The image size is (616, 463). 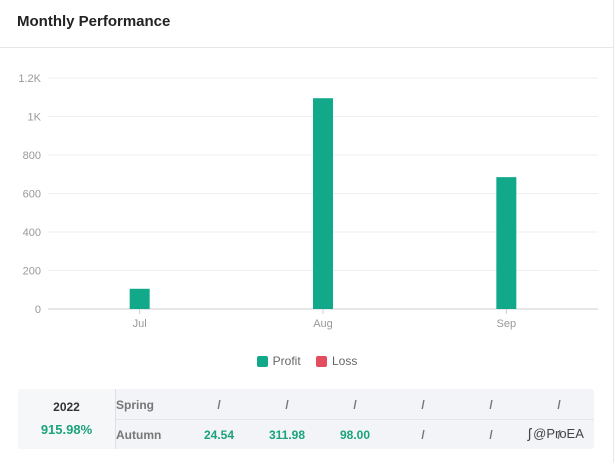 What do you see at coordinates (32, 195) in the screenshot?
I see `y-tick-label: 600` at bounding box center [32, 195].